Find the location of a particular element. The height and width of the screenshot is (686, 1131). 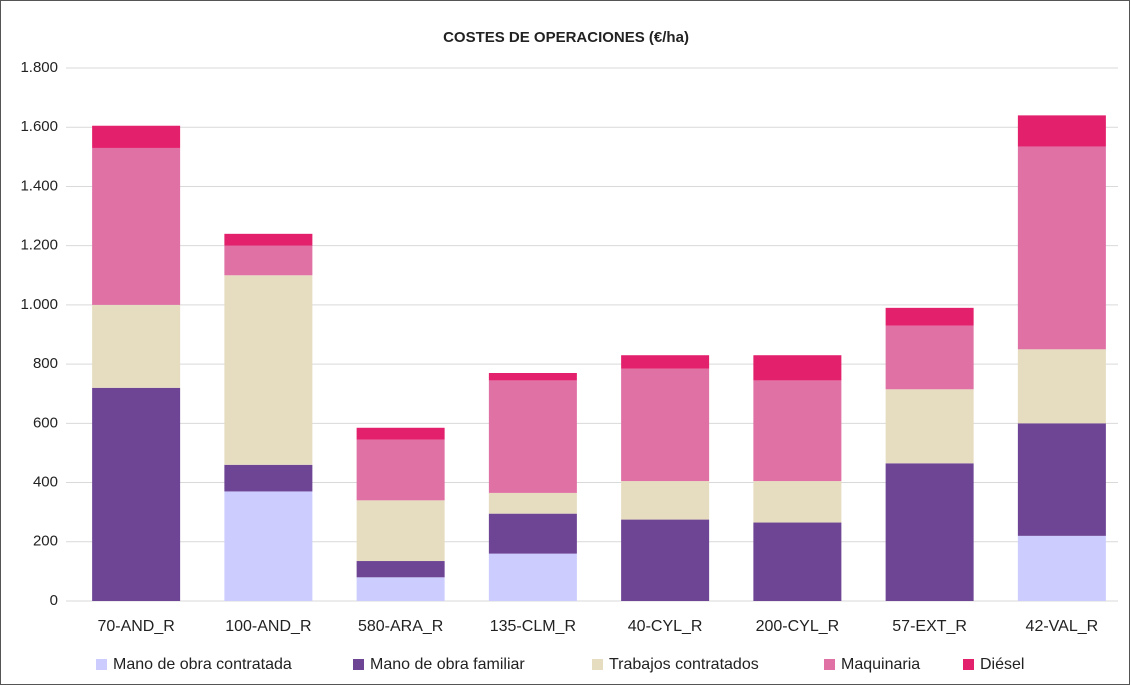

y-tick-label: 1.400 is located at coordinates (39, 185).